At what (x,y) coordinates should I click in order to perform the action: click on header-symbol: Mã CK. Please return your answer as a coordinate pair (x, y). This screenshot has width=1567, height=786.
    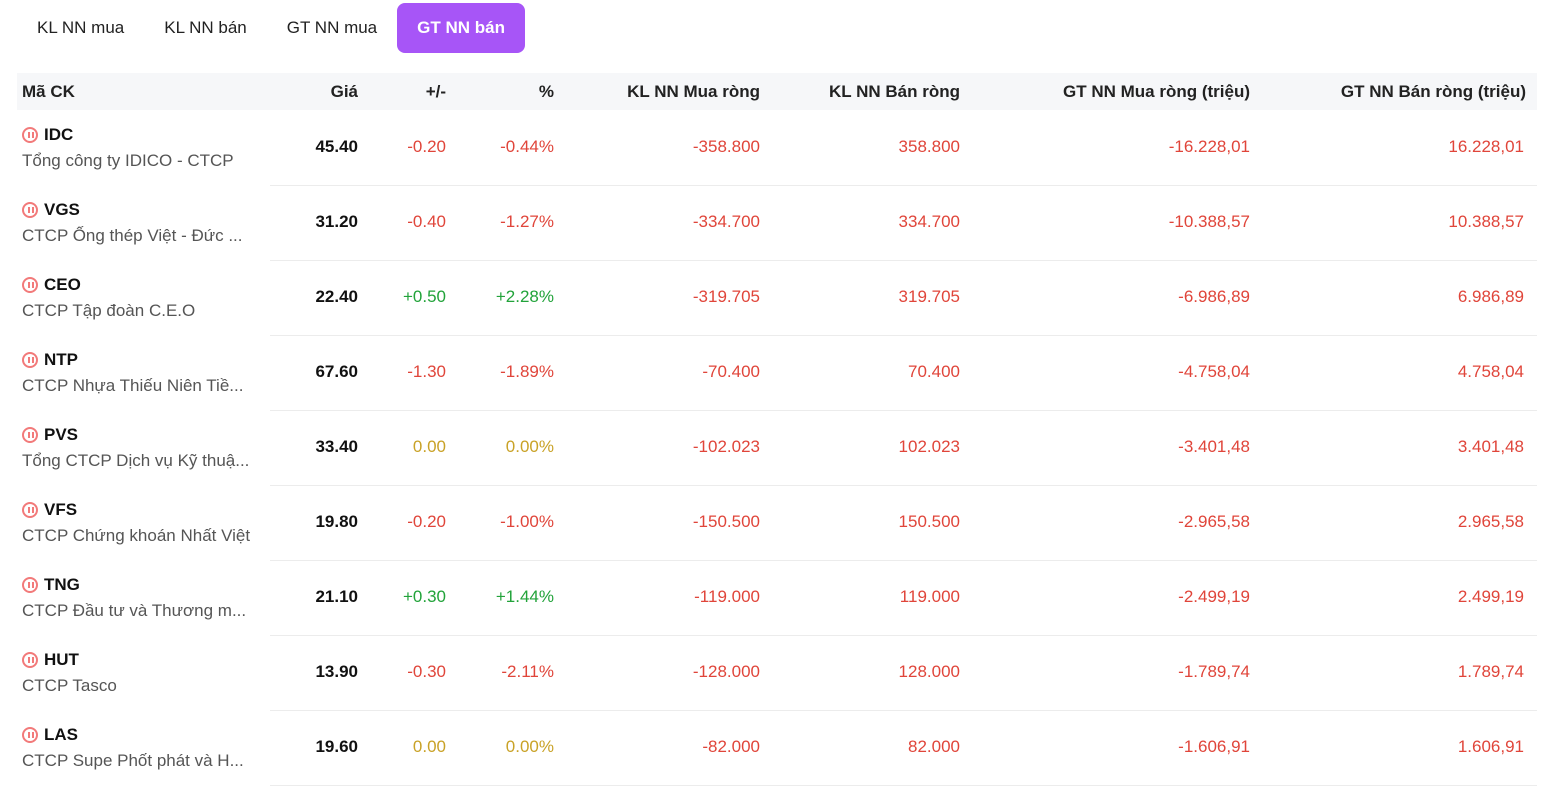
    Looking at the image, I should click on (48, 91).